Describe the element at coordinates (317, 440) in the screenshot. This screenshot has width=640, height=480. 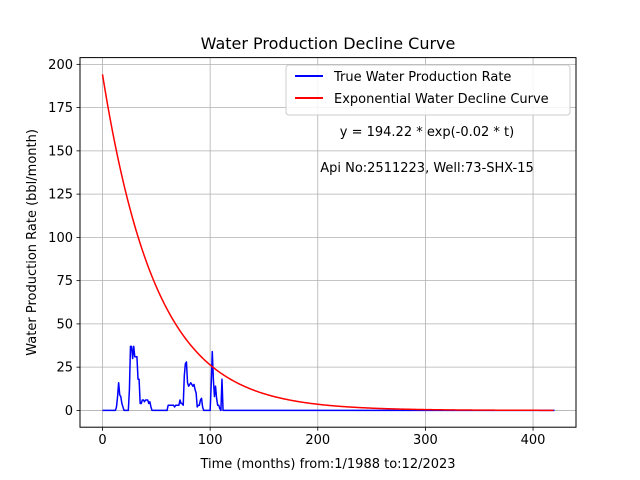
I see `x-tick-label: 200` at that location.